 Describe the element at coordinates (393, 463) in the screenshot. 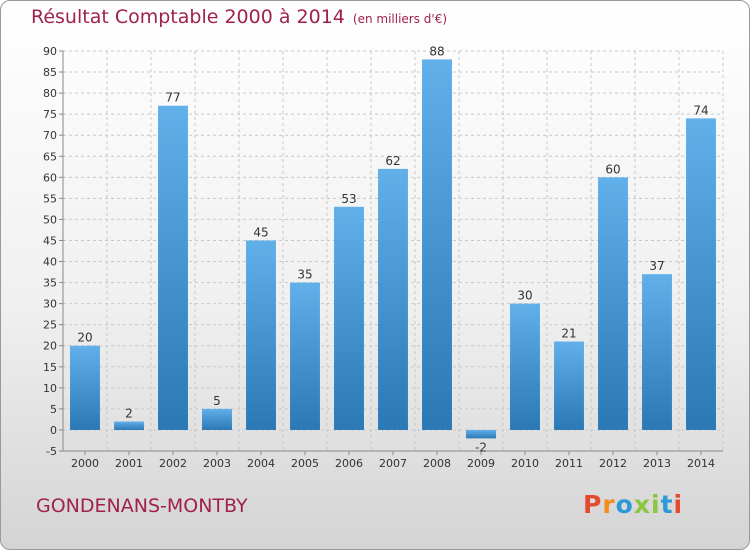

I see `x-tick-label-2007: 2007` at that location.